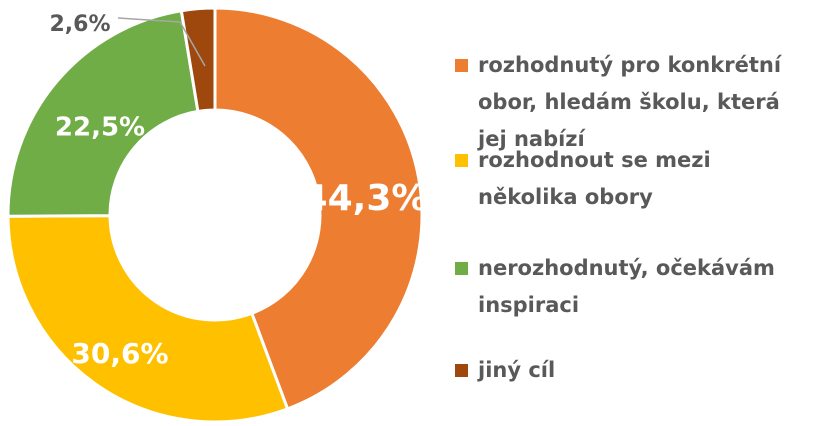 This screenshot has height=426, width=814. I want to click on data-label: 2,6%, so click(79, 24).